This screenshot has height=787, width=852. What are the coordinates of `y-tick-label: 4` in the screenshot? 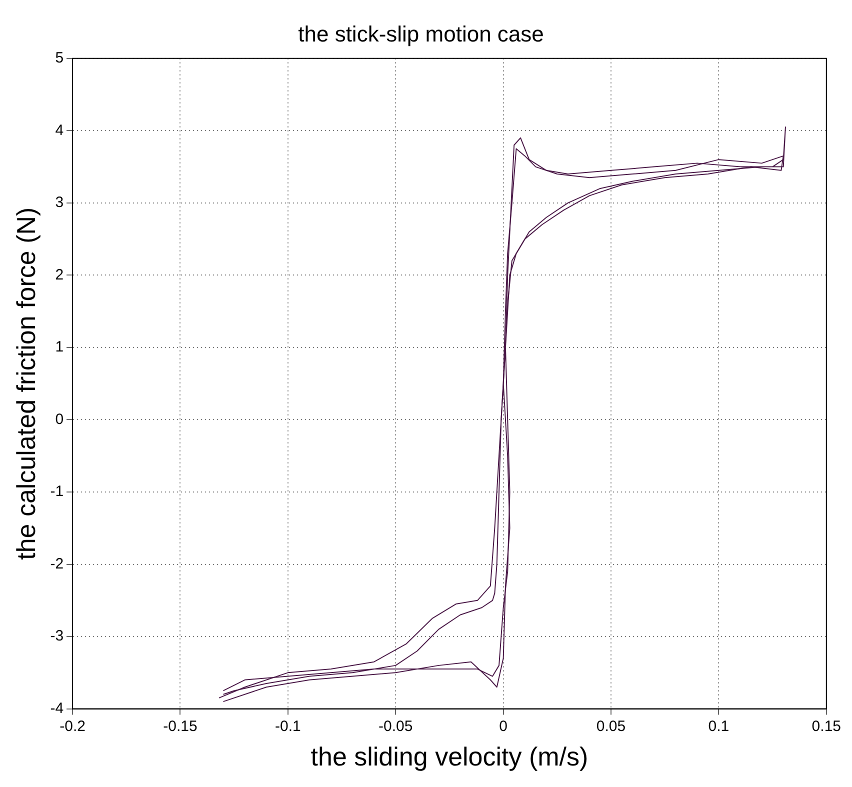 It's located at (59, 130).